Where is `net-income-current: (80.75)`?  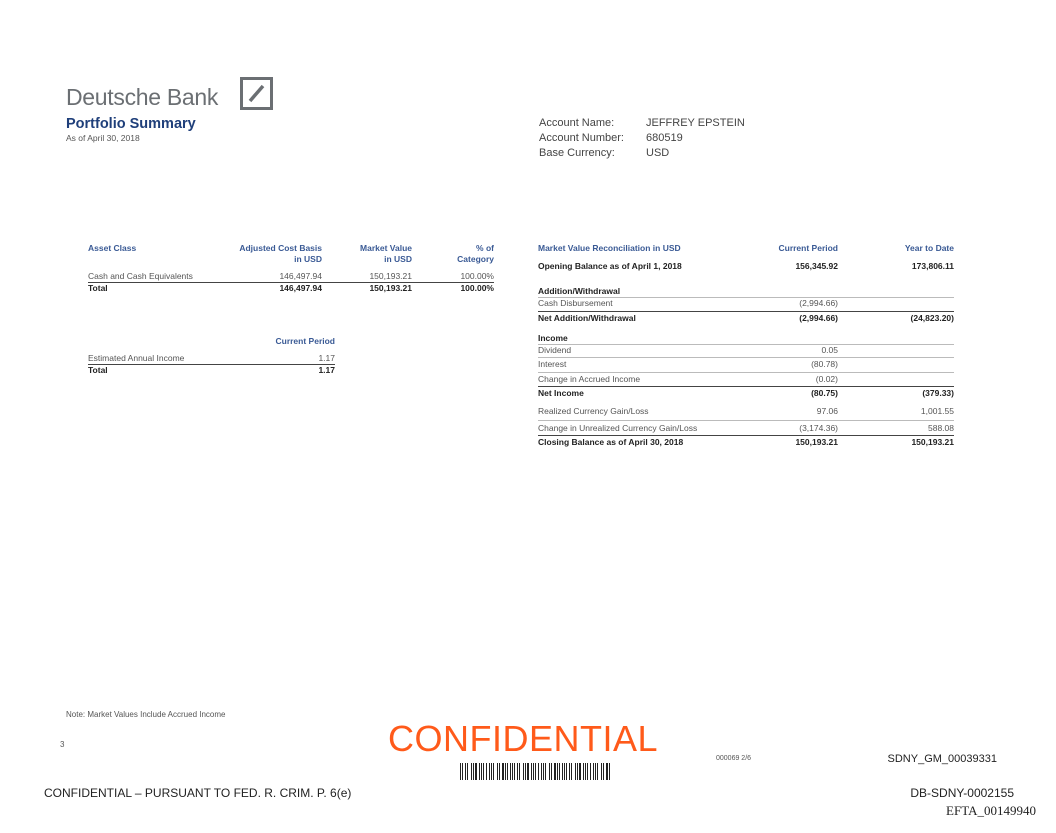
net-income-current: (80.75) is located at coordinates (824, 393).